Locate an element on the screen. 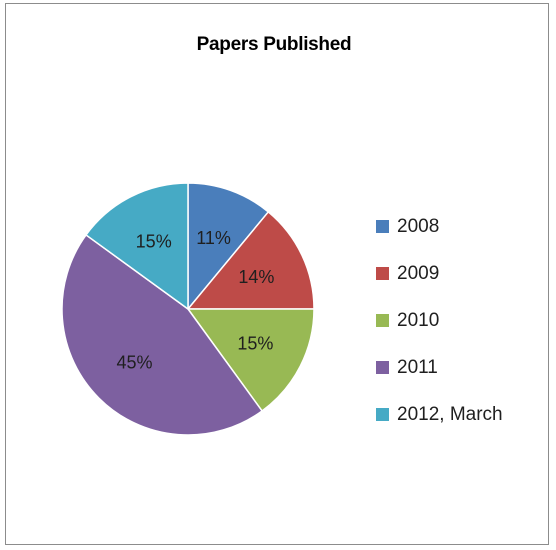  pie-slice-2011 is located at coordinates (162, 334).